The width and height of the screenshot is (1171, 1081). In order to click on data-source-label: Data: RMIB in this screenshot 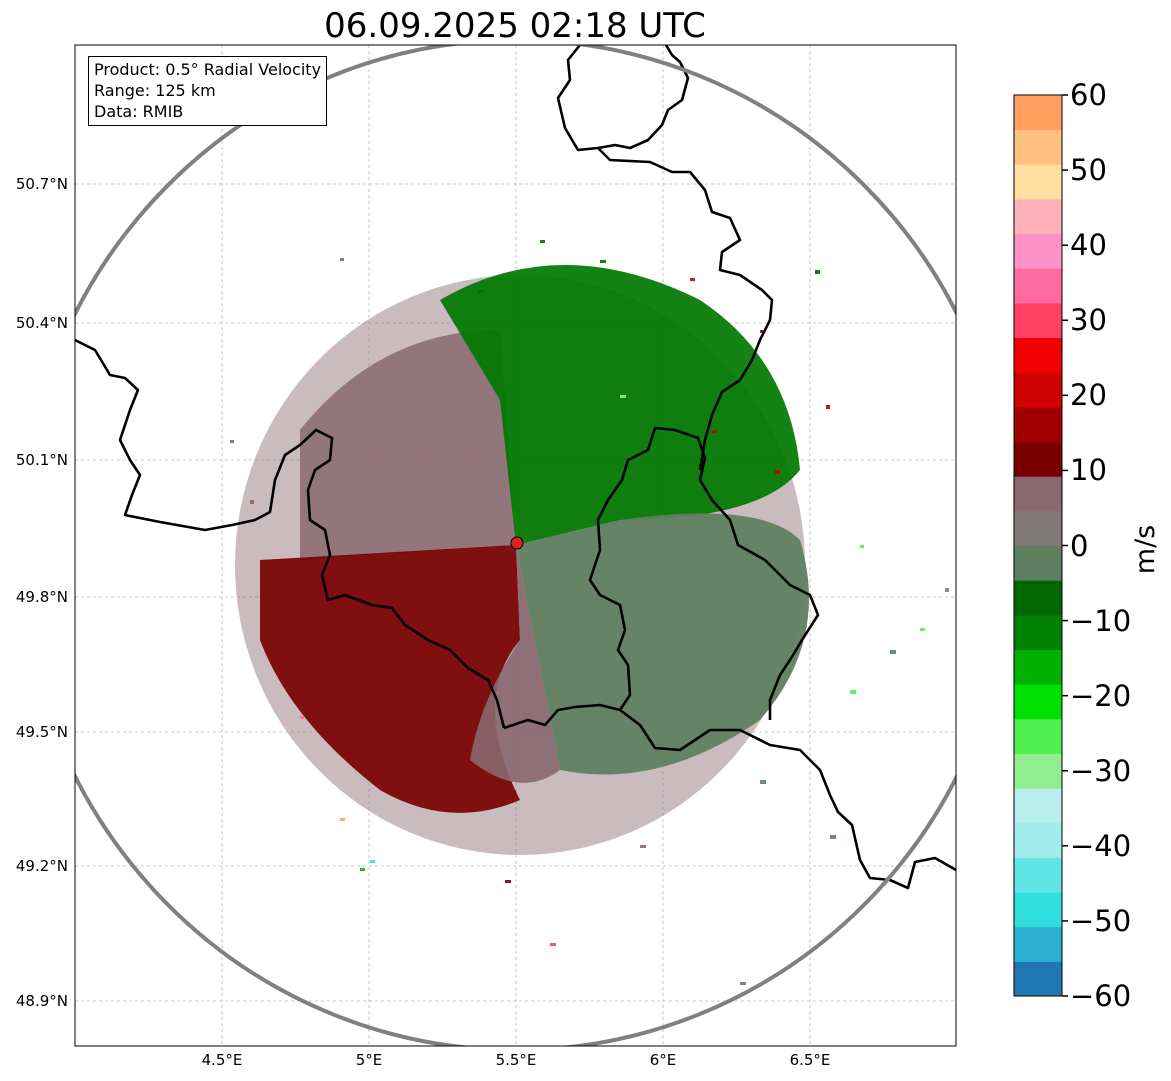, I will do `click(139, 111)`.